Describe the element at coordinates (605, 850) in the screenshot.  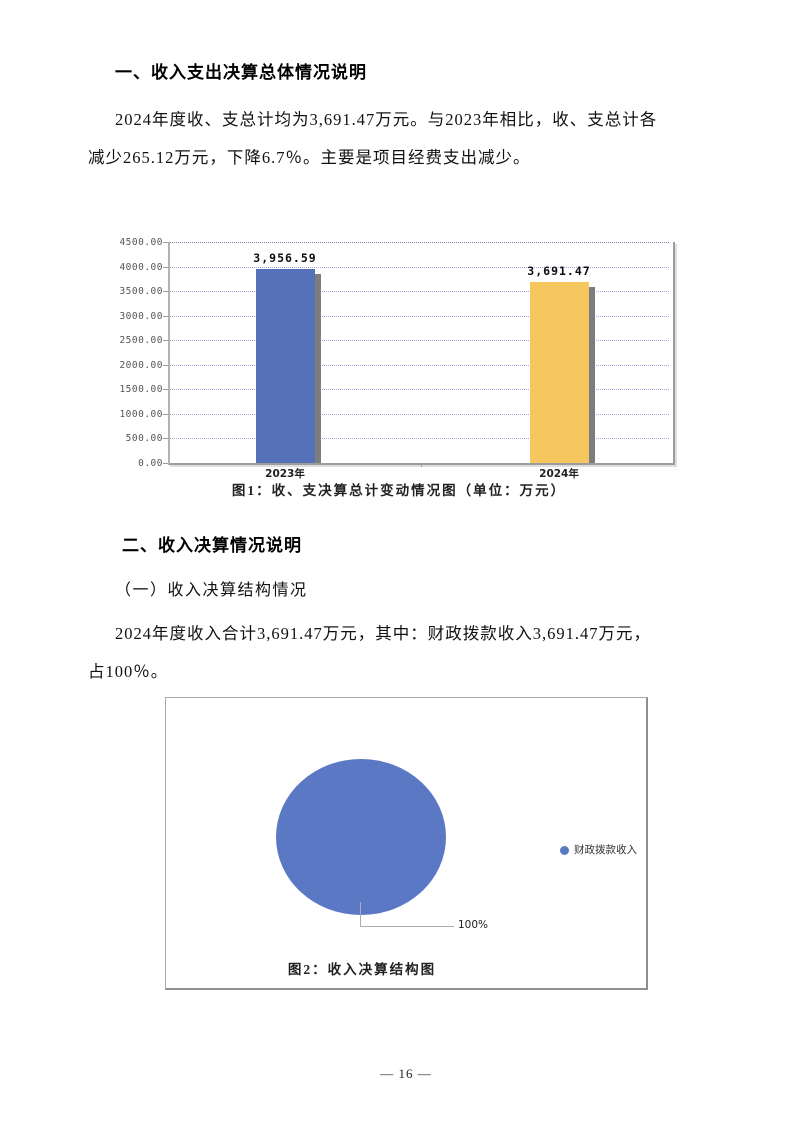
I see `legend-label: 财政拨款收入` at that location.